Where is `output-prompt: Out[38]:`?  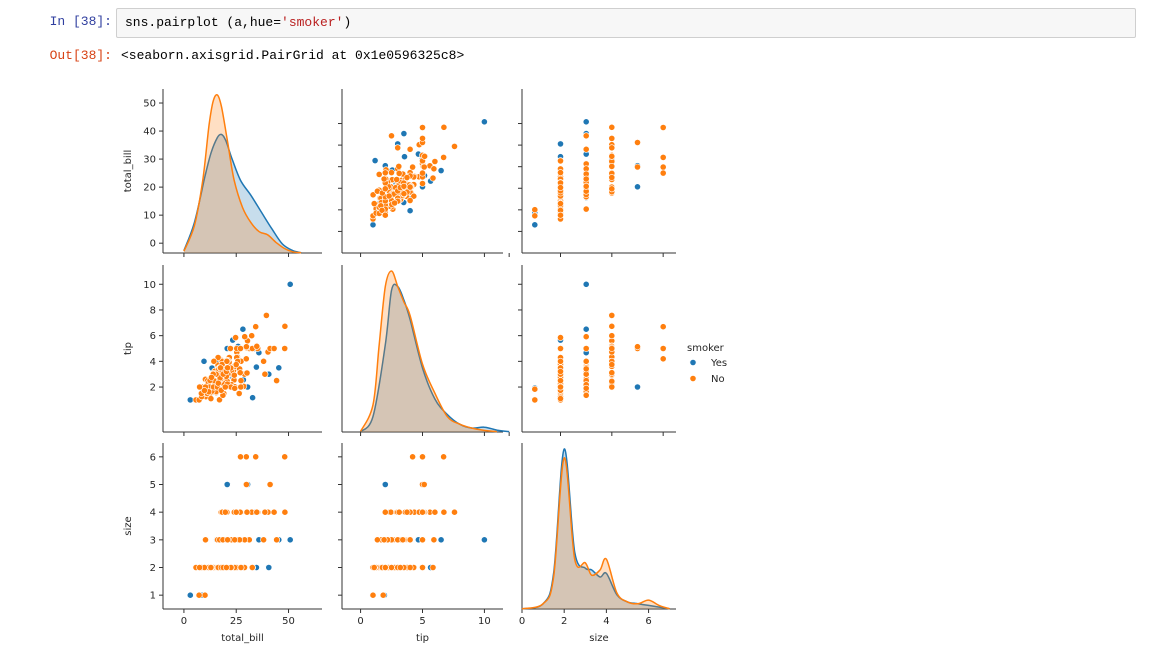
output-prompt: Out[38]: is located at coordinates (80, 55).